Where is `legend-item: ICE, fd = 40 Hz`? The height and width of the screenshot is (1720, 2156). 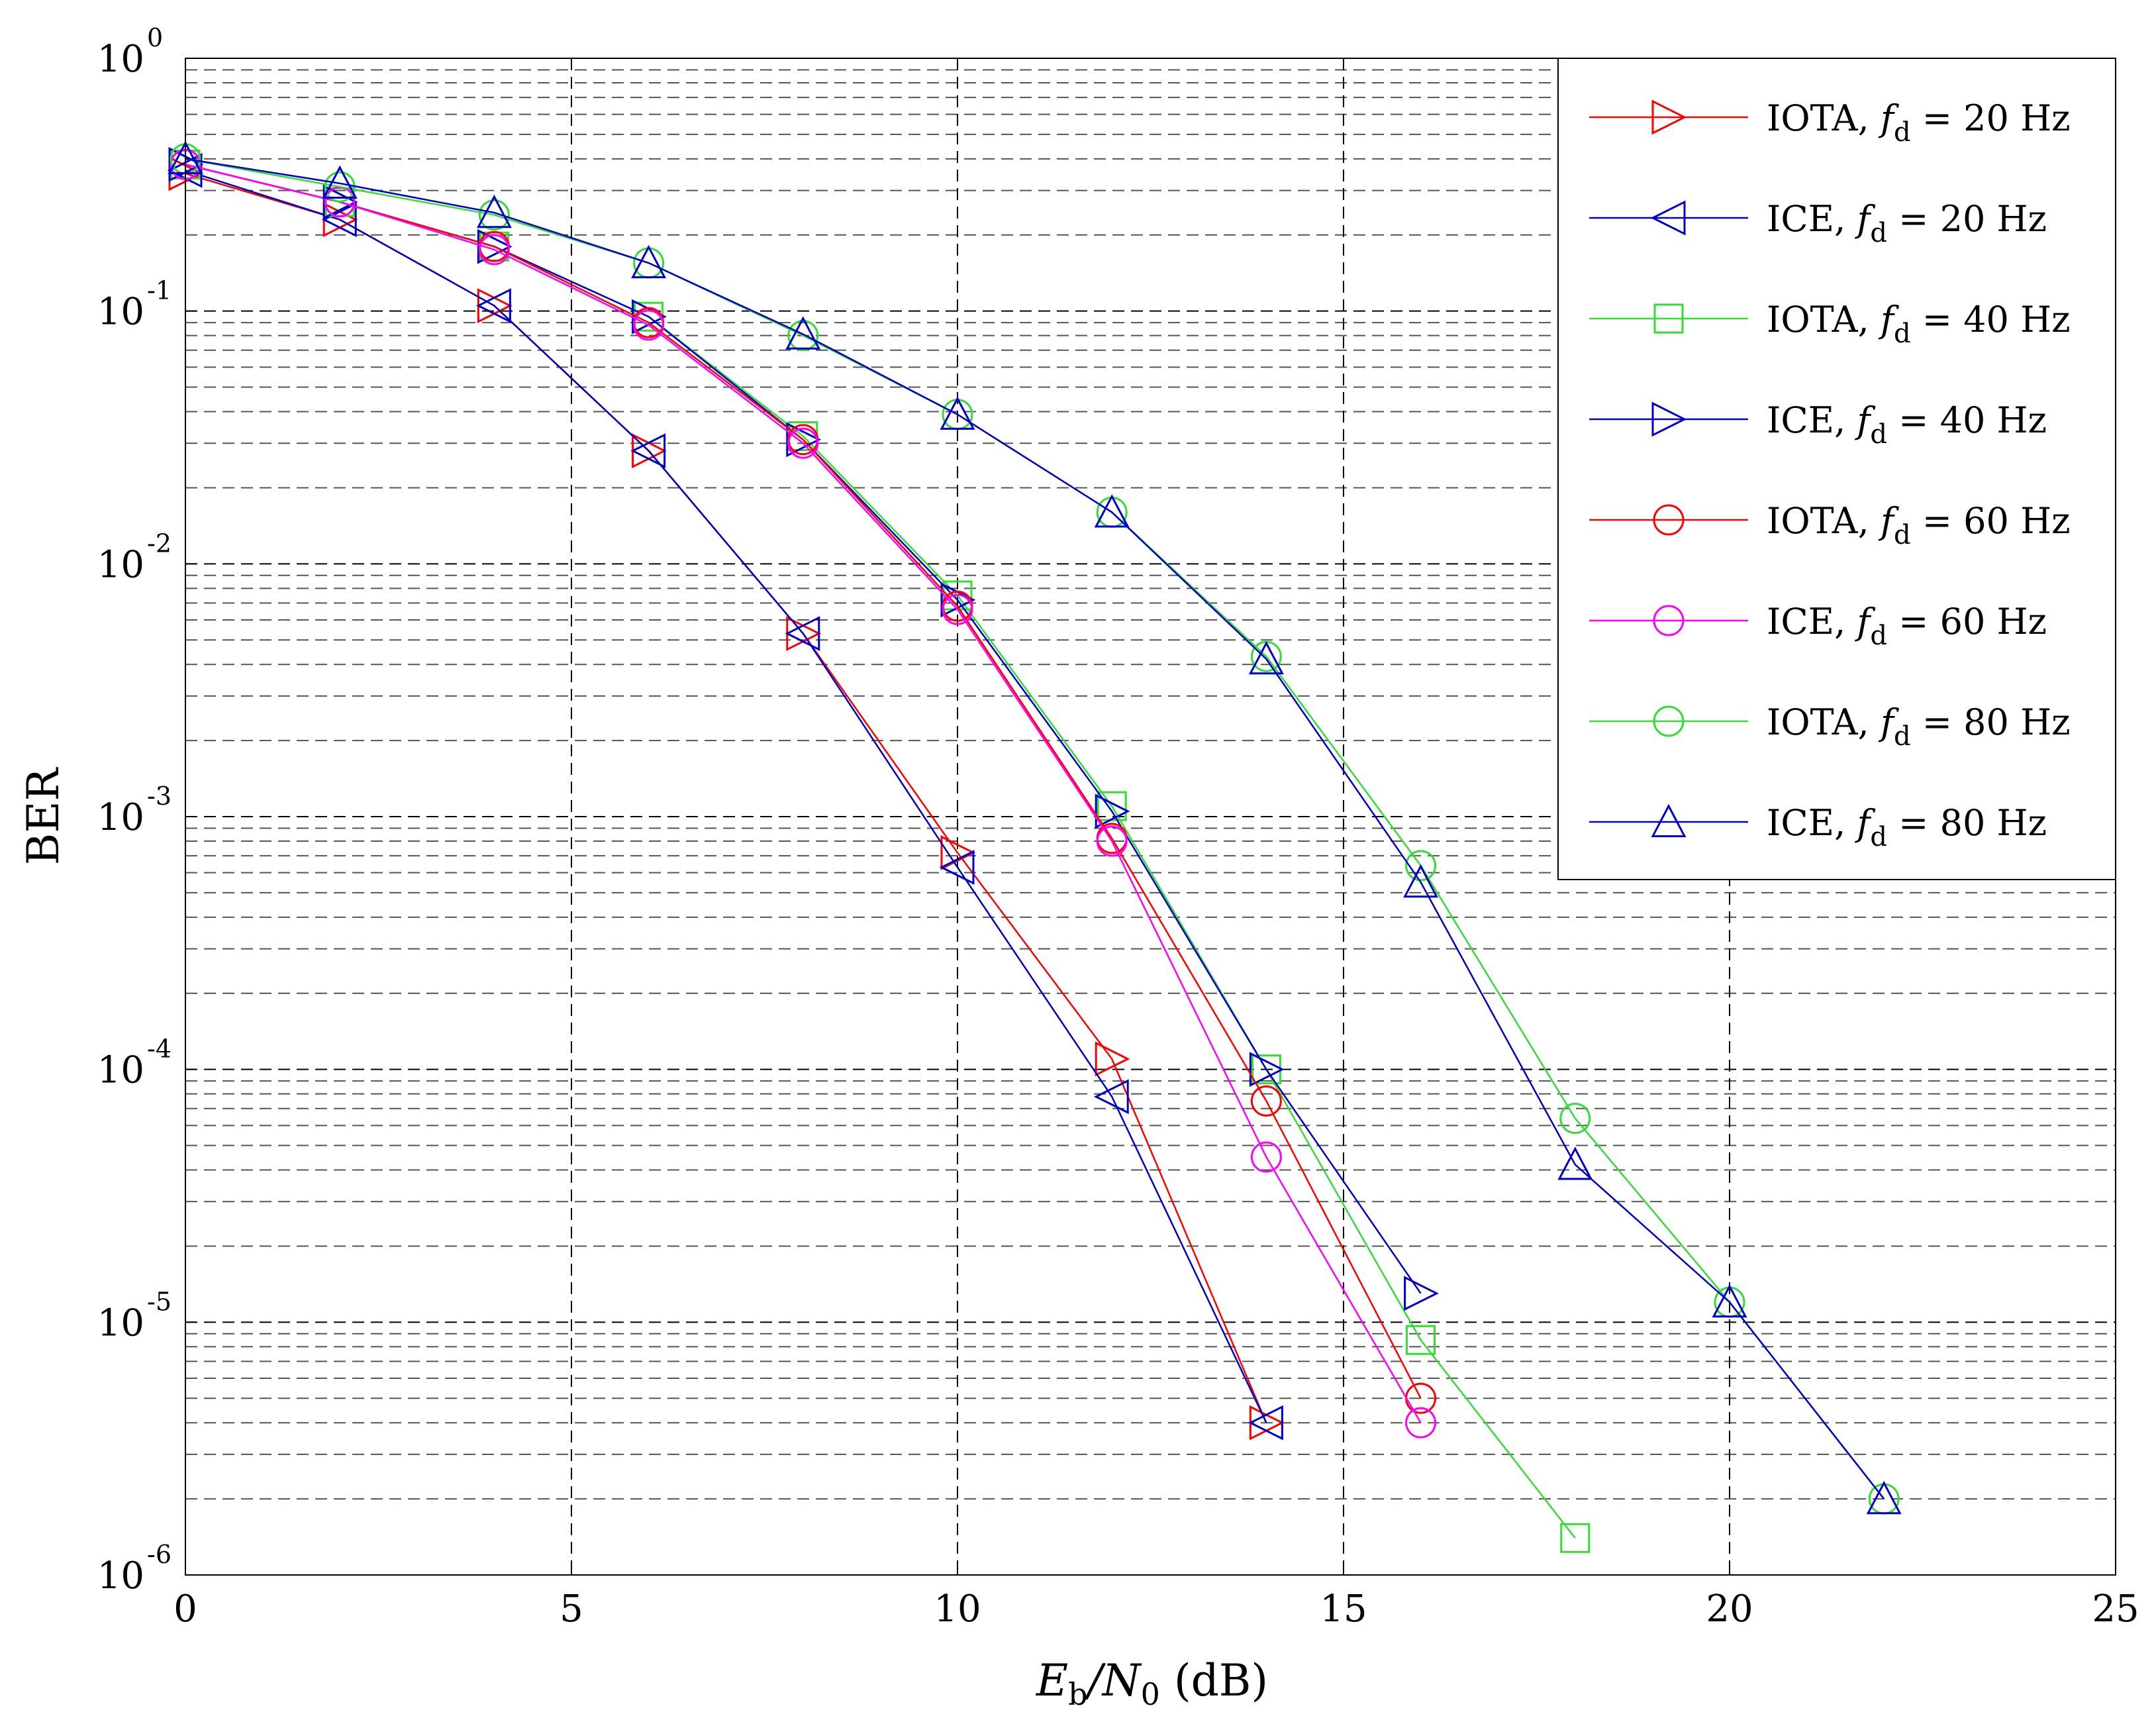 legend-item: ICE, fd = 40 Hz is located at coordinates (1818, 424).